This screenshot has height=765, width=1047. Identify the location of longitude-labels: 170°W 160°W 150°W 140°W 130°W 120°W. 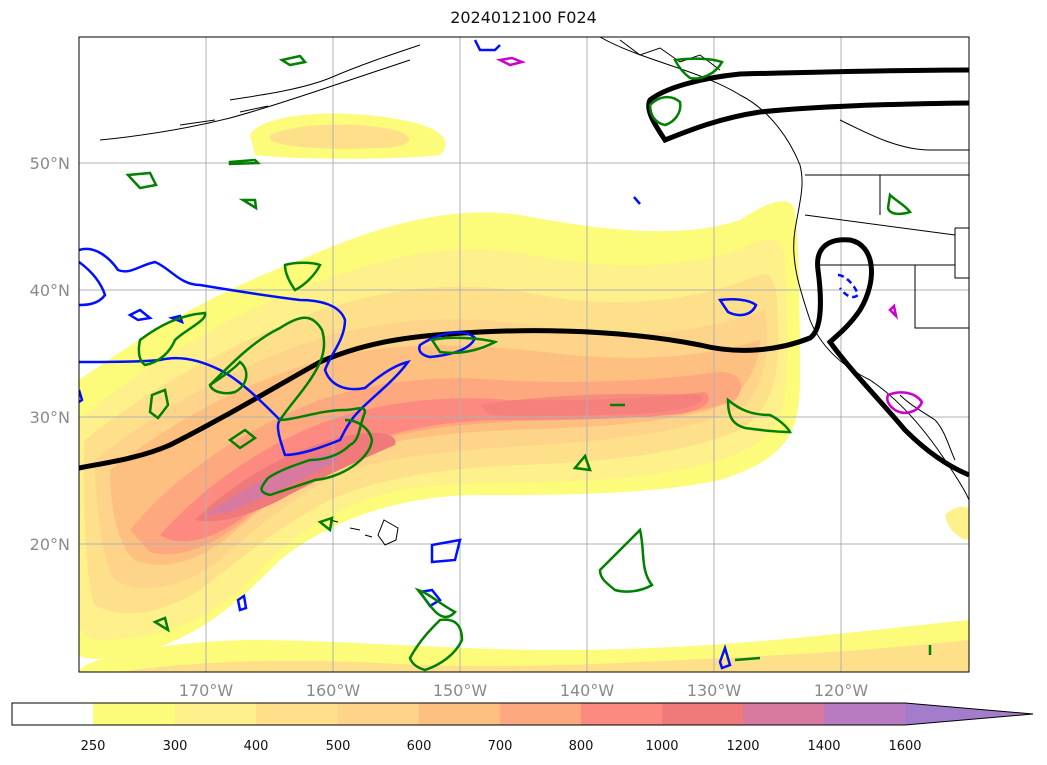
(524, 690).